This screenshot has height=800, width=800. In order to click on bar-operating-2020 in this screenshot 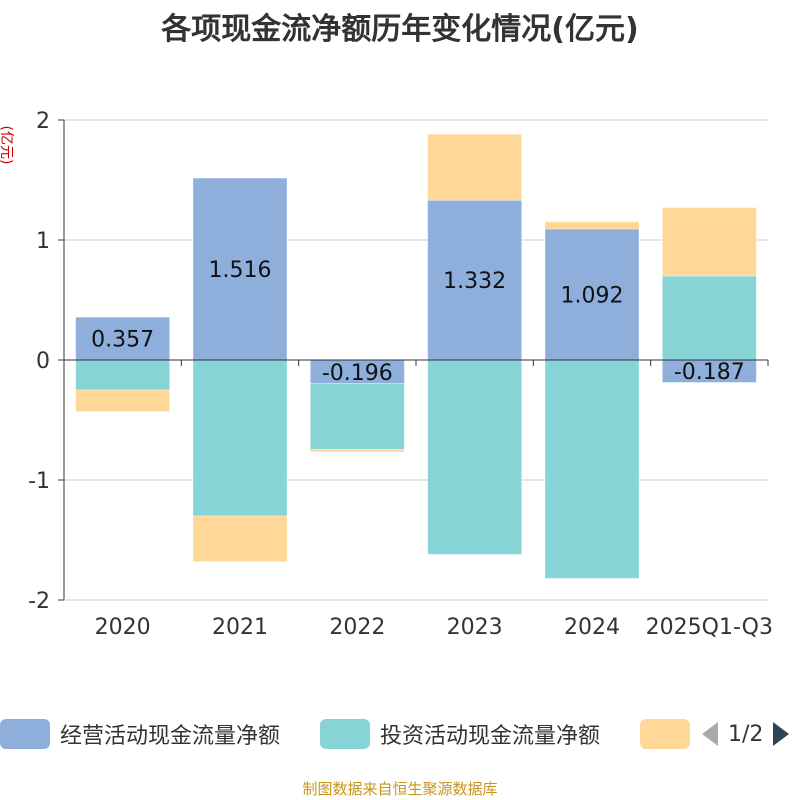, I will do `click(123, 338)`.